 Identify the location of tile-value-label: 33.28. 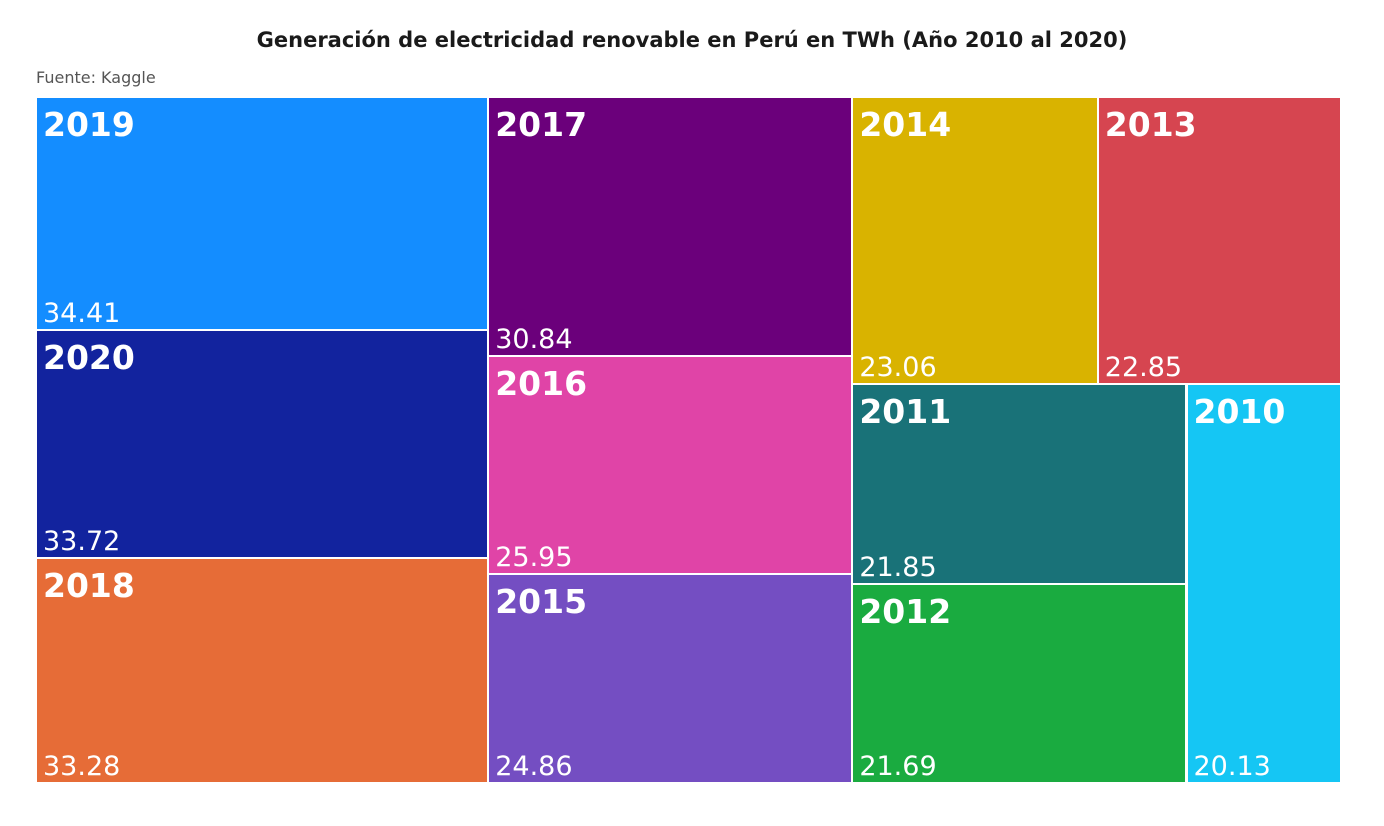
(82, 766).